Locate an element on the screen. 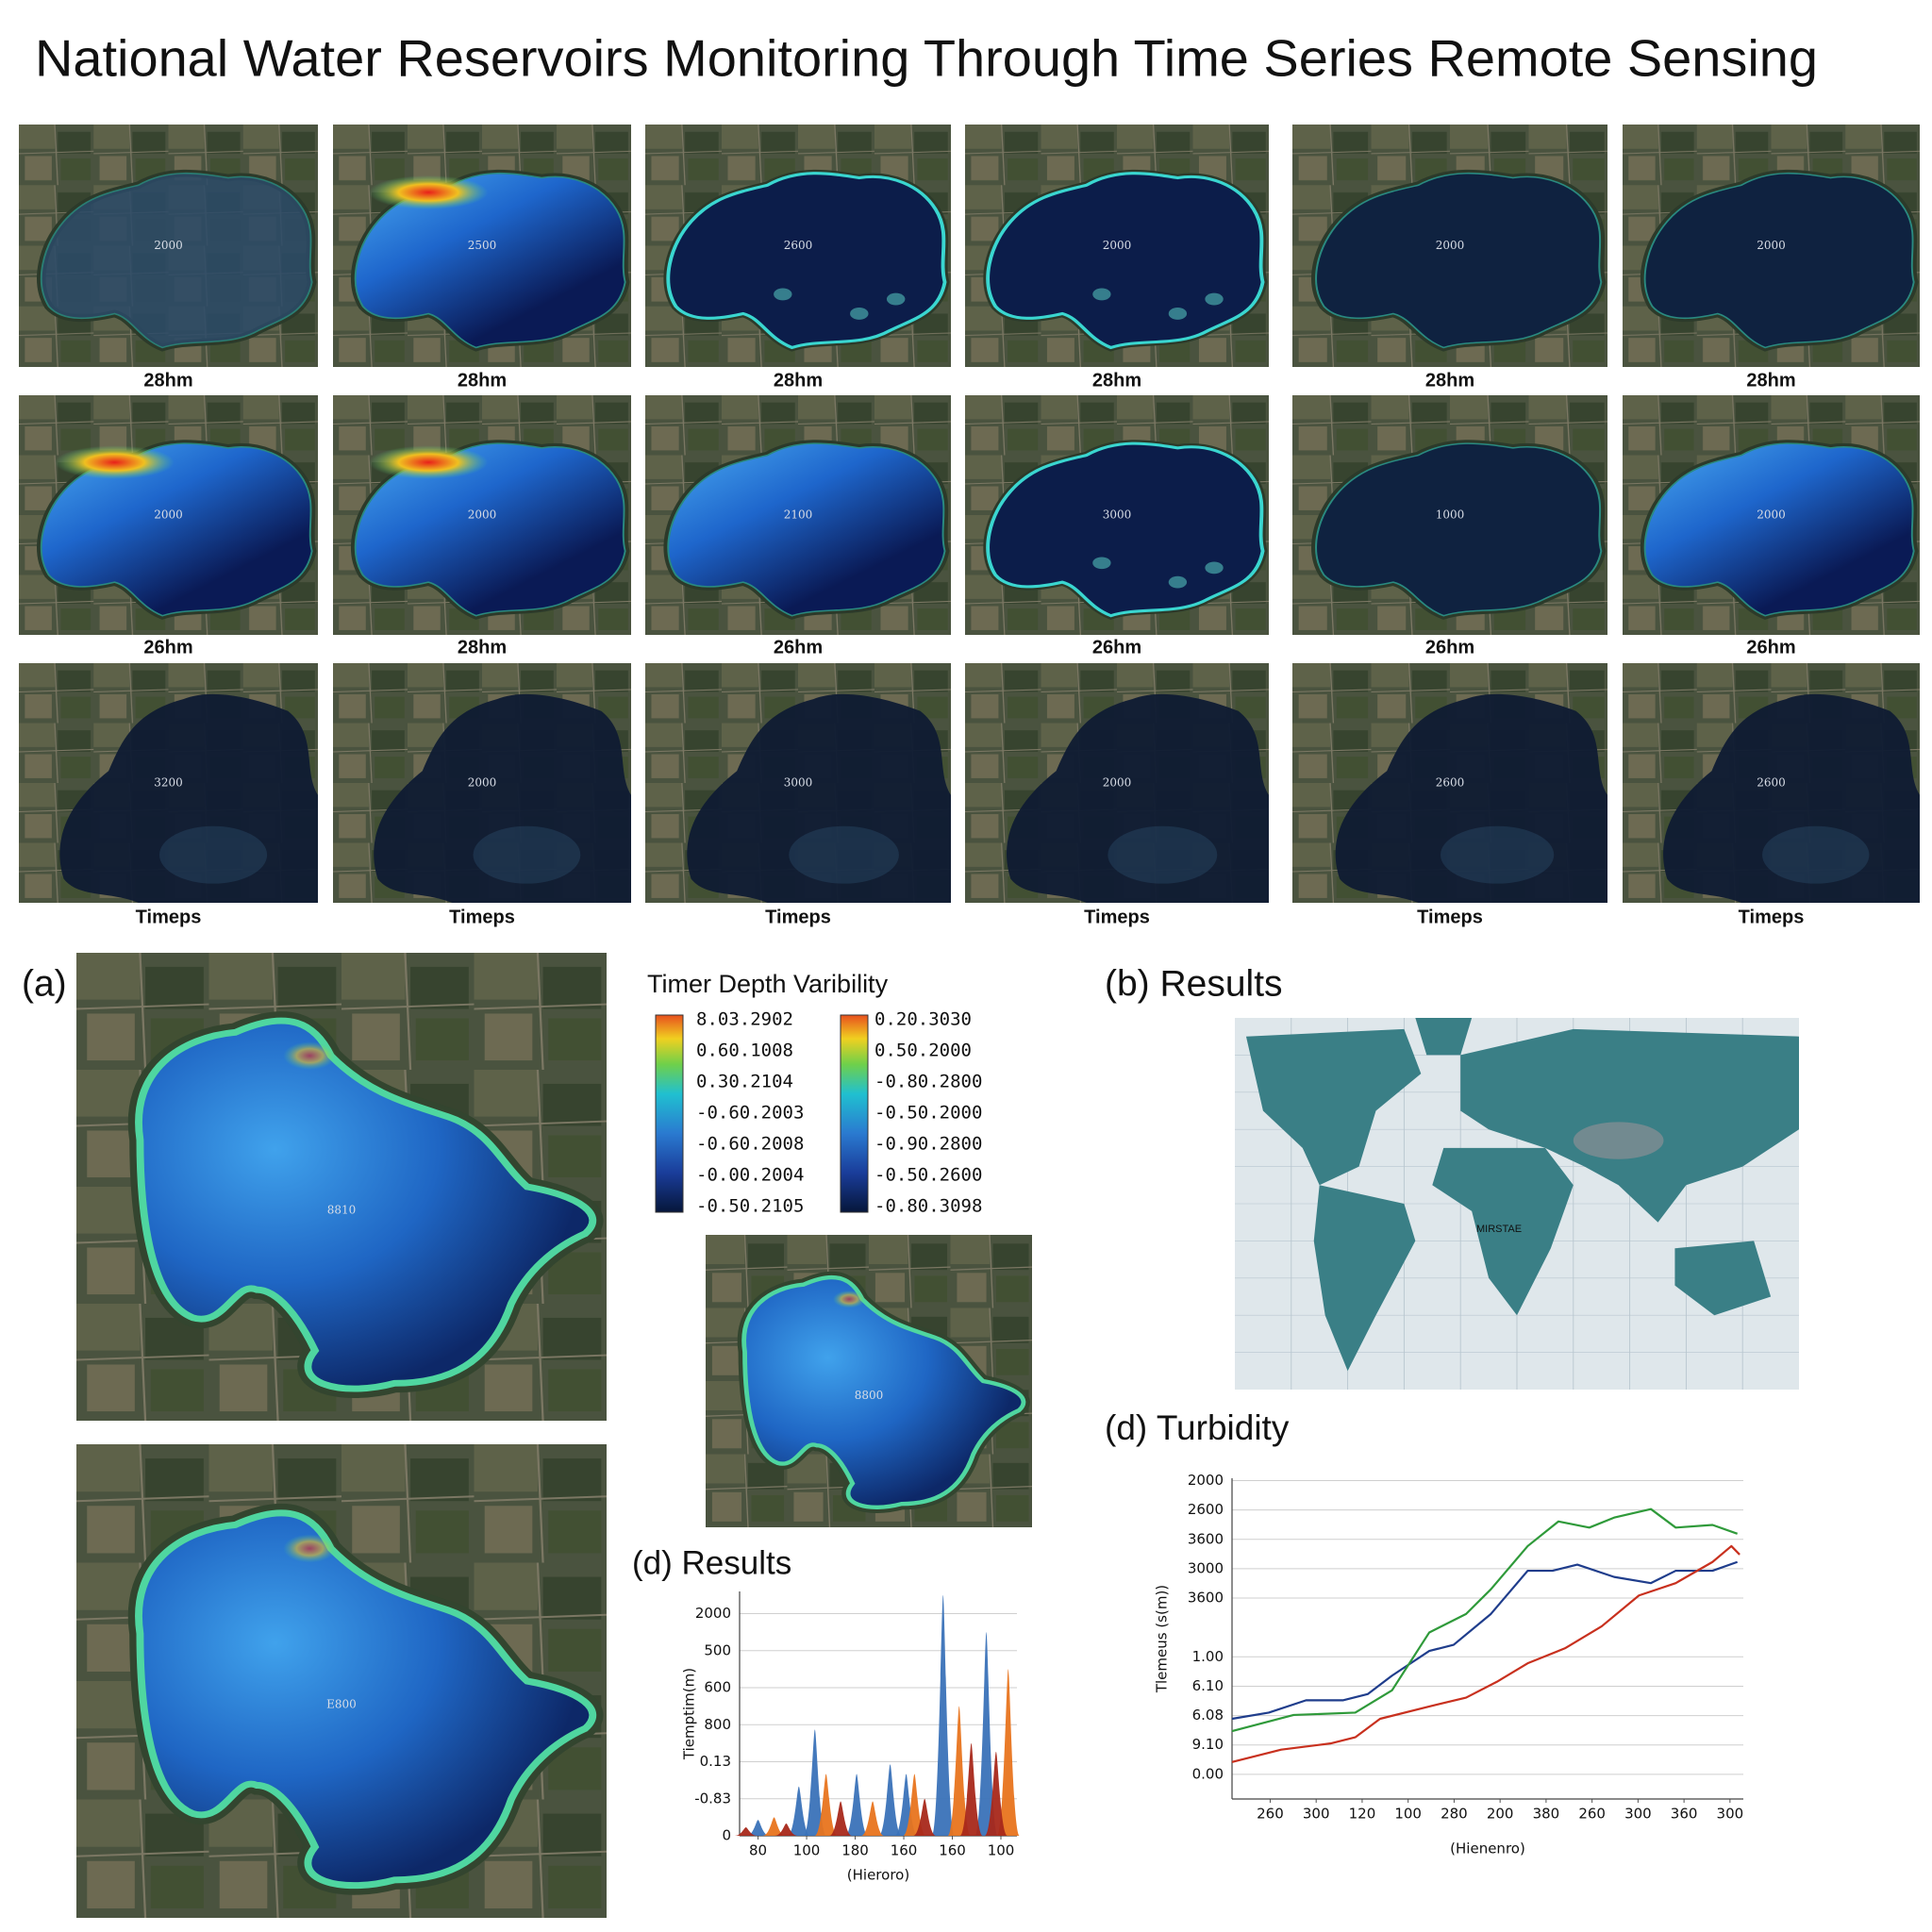 The image size is (1932, 1932). y-tick-label: 6.10 is located at coordinates (1208, 1686).